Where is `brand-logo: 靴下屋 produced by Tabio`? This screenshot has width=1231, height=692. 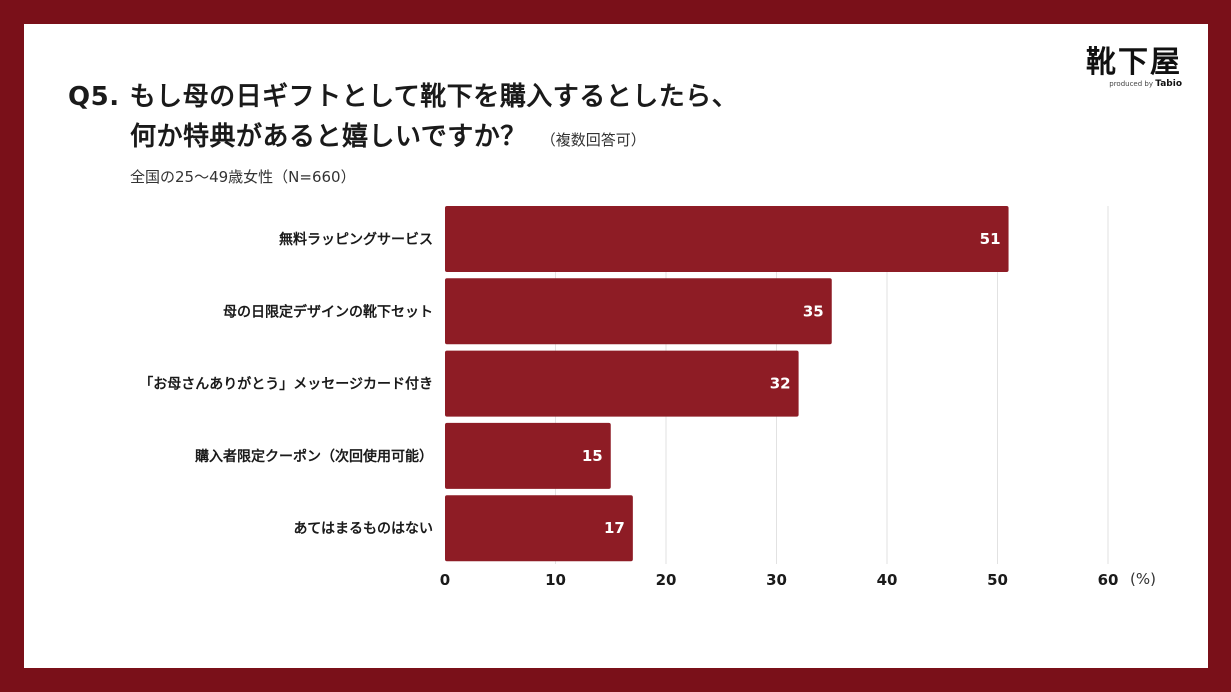
brand-logo: 靴下屋 produced by Tabio is located at coordinates (1134, 67).